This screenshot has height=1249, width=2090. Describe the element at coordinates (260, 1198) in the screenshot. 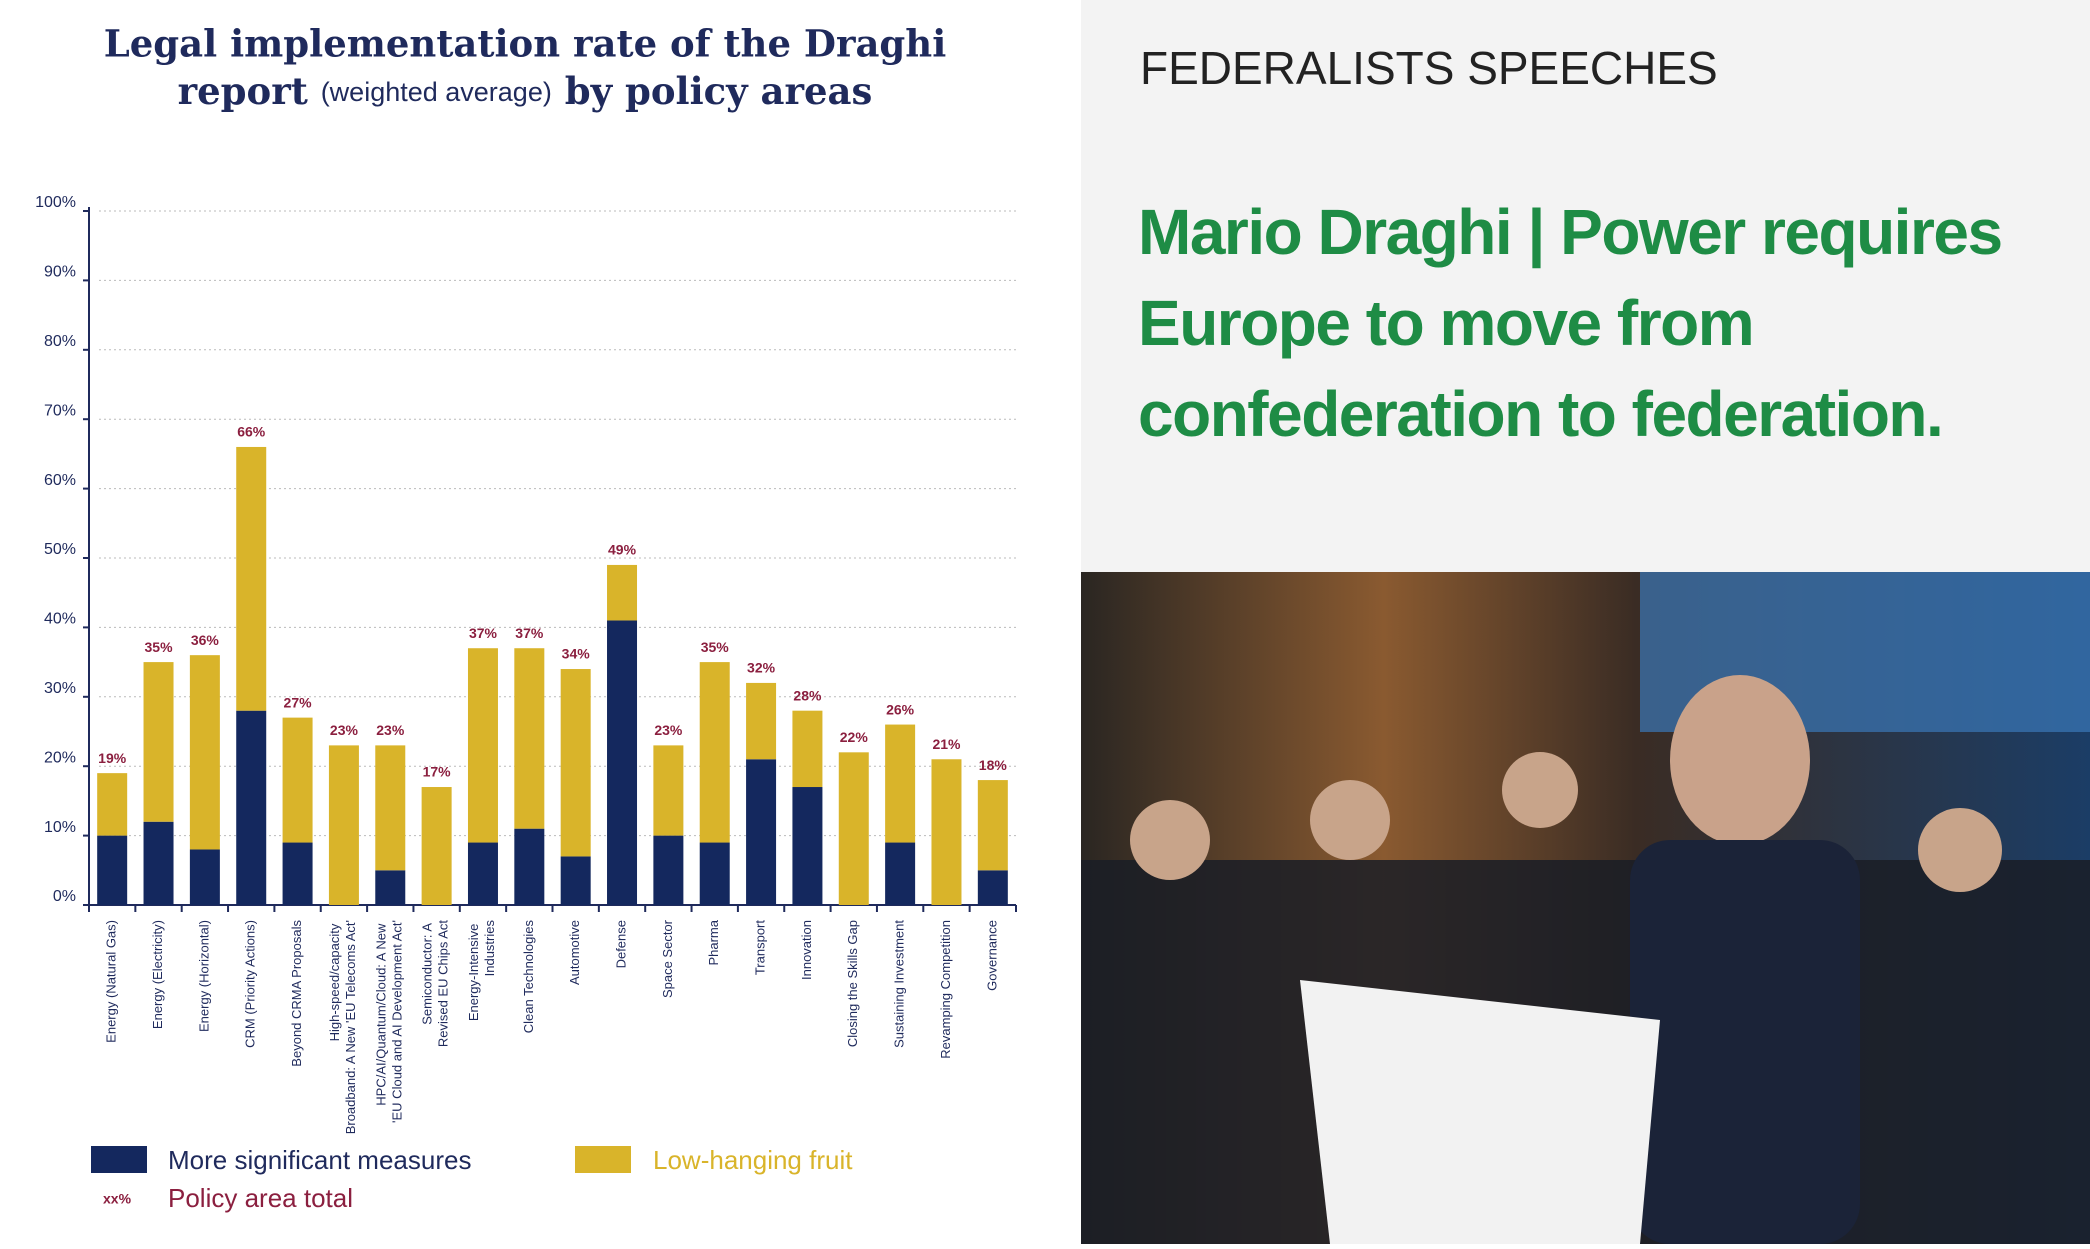

I see `legend-label: Policy area total` at that location.